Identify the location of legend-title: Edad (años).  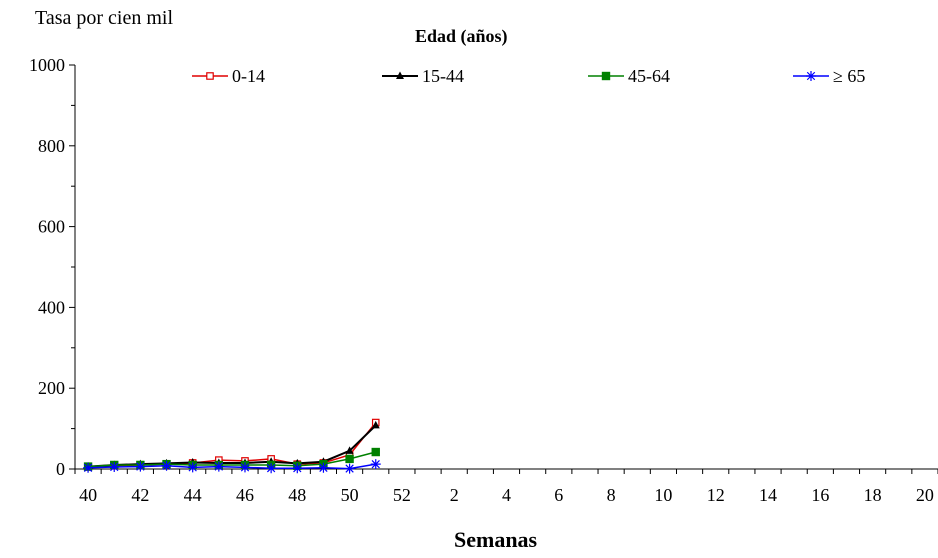
(461, 36).